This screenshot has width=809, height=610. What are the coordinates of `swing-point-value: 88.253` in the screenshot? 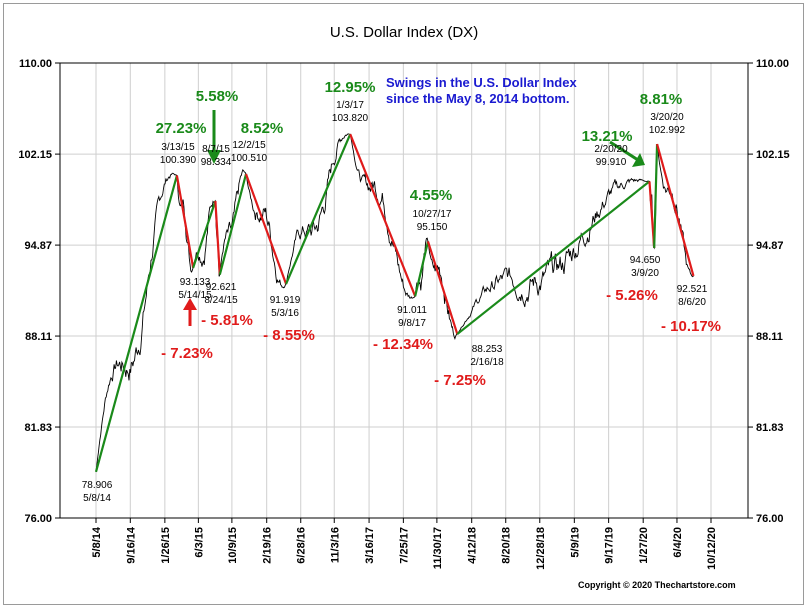 It's located at (487, 349).